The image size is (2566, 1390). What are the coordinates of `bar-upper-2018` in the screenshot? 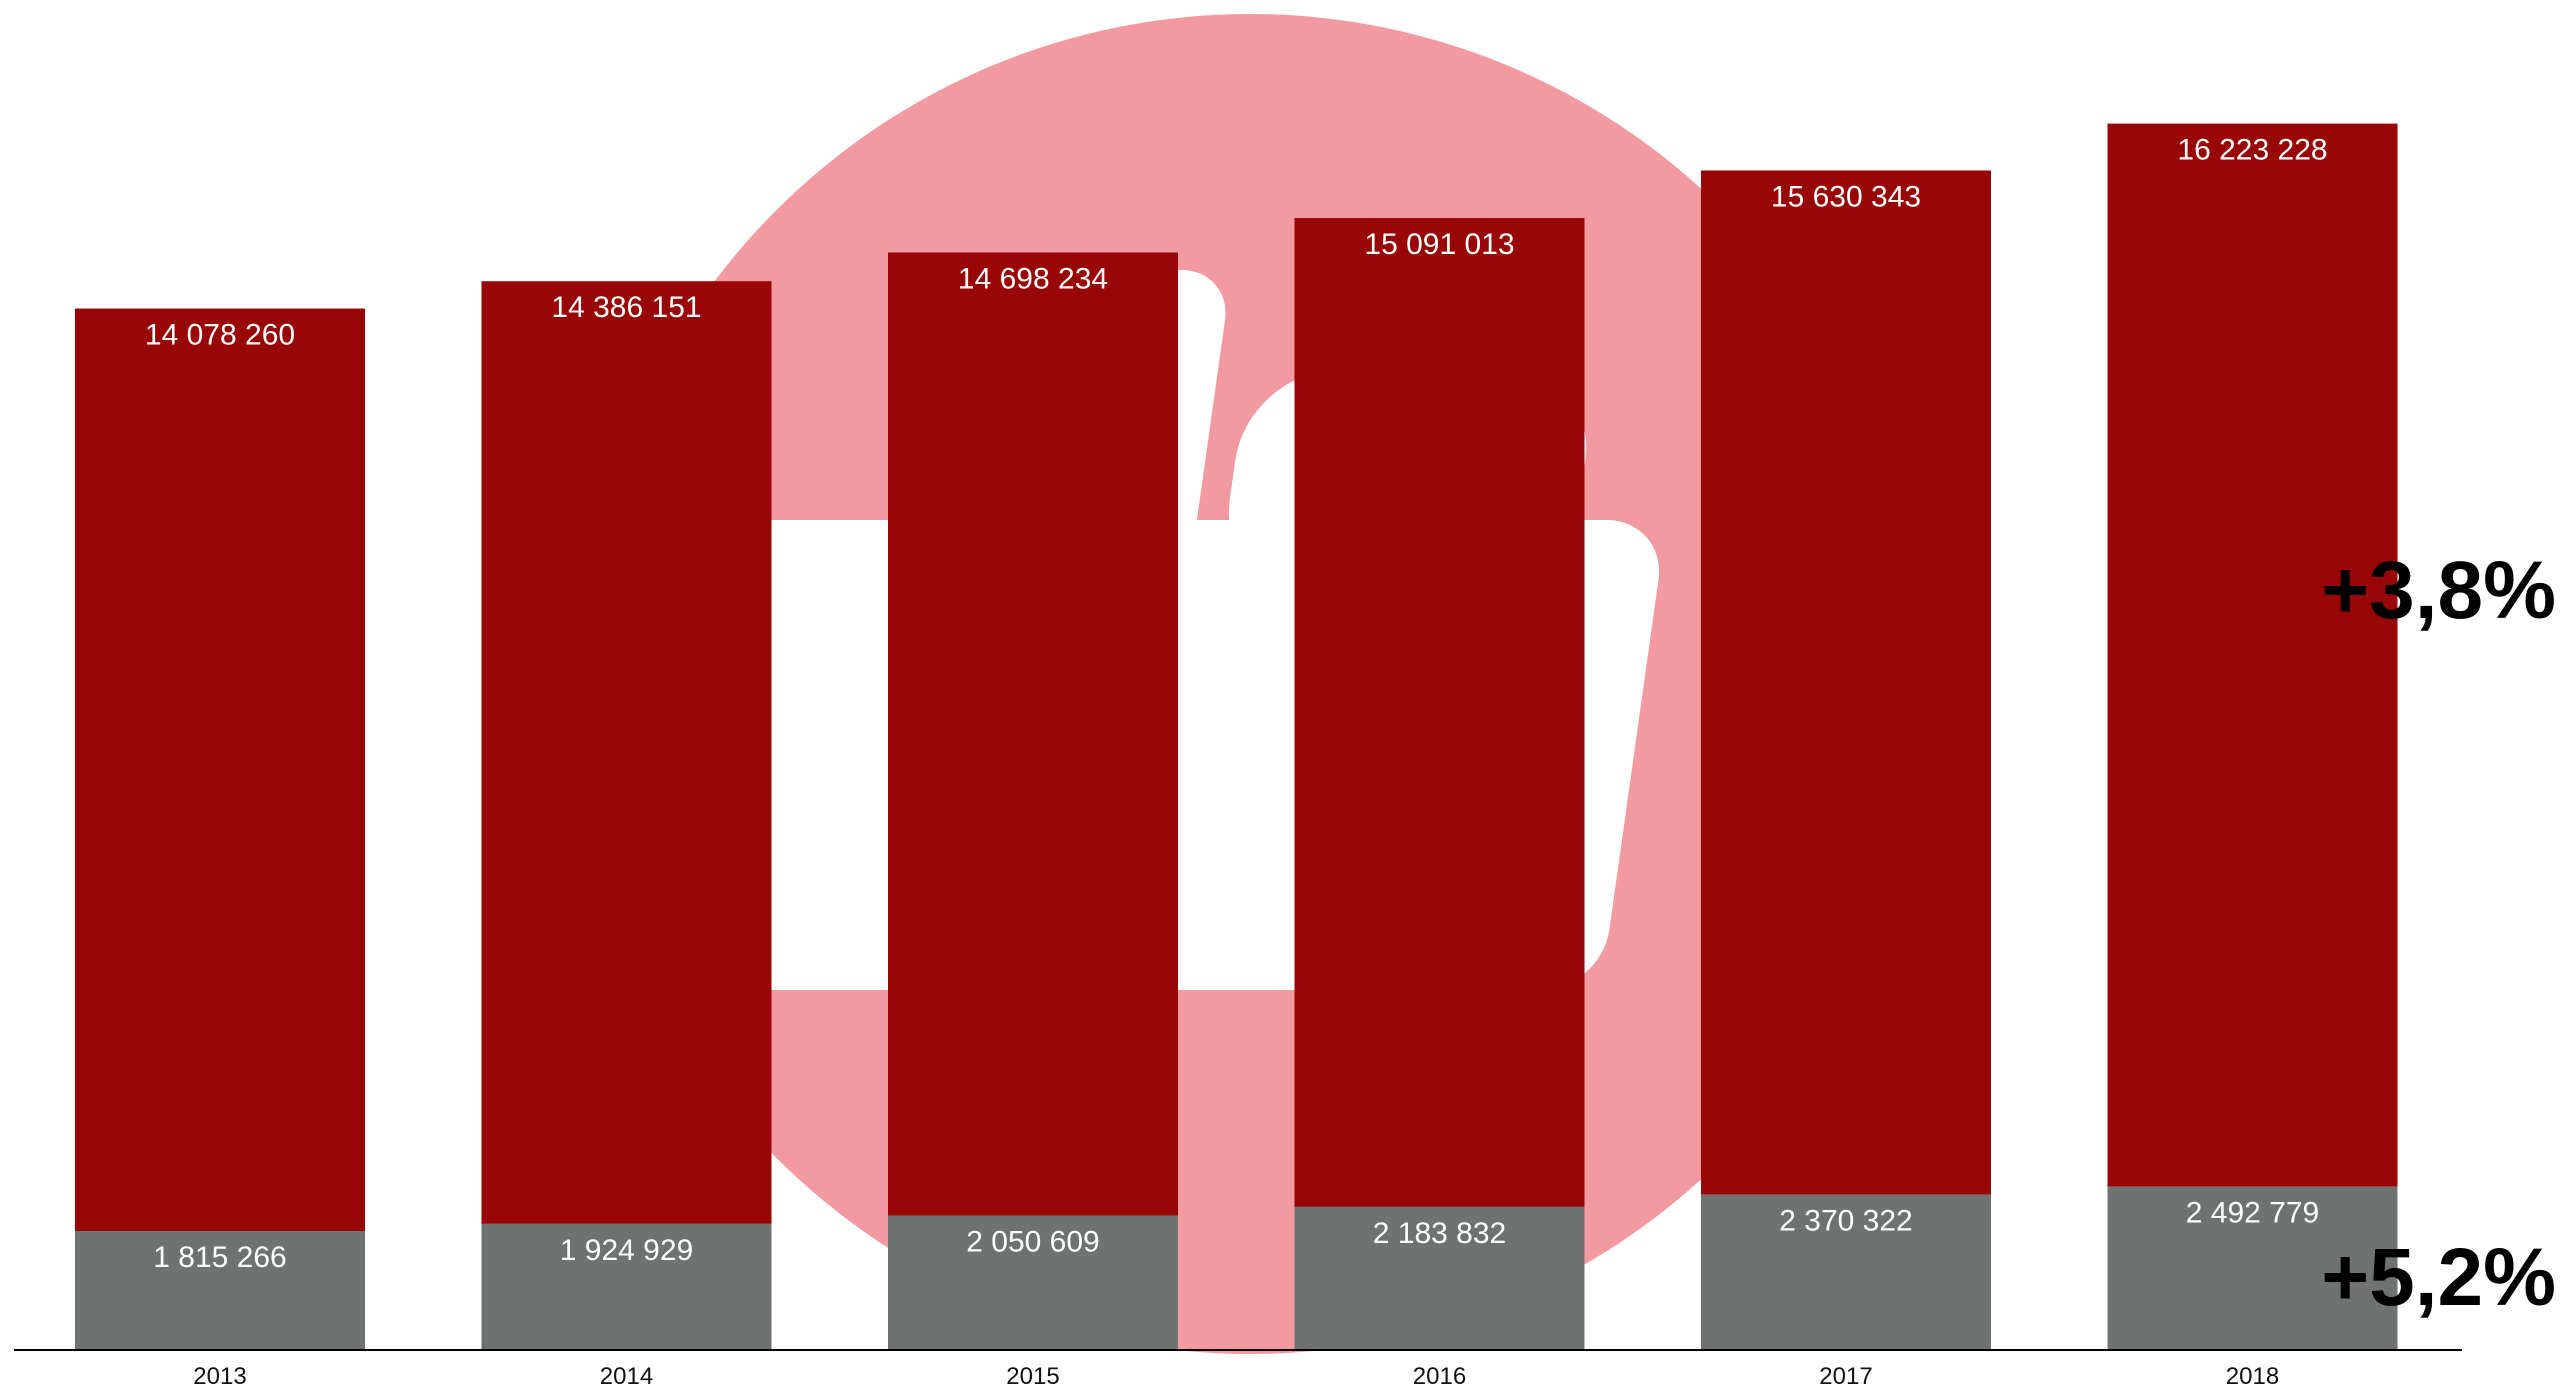 It's located at (2252, 655).